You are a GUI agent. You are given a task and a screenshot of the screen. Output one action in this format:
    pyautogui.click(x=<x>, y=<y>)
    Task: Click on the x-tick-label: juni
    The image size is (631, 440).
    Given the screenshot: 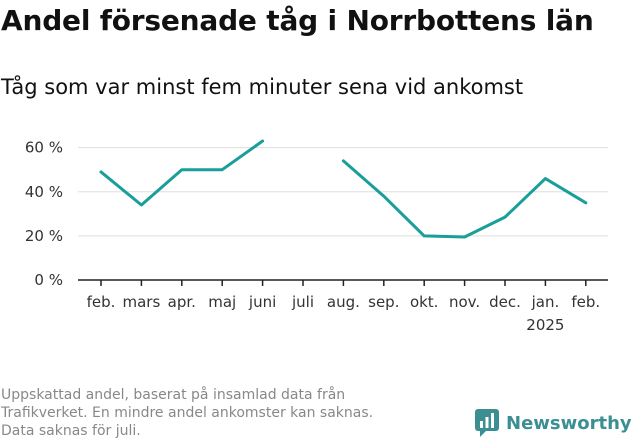 What is the action you would take?
    pyautogui.click(x=262, y=302)
    